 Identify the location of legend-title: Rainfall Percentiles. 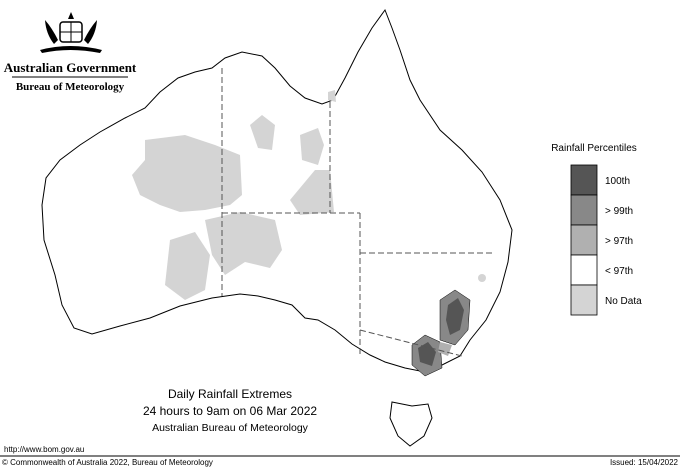
(594, 148).